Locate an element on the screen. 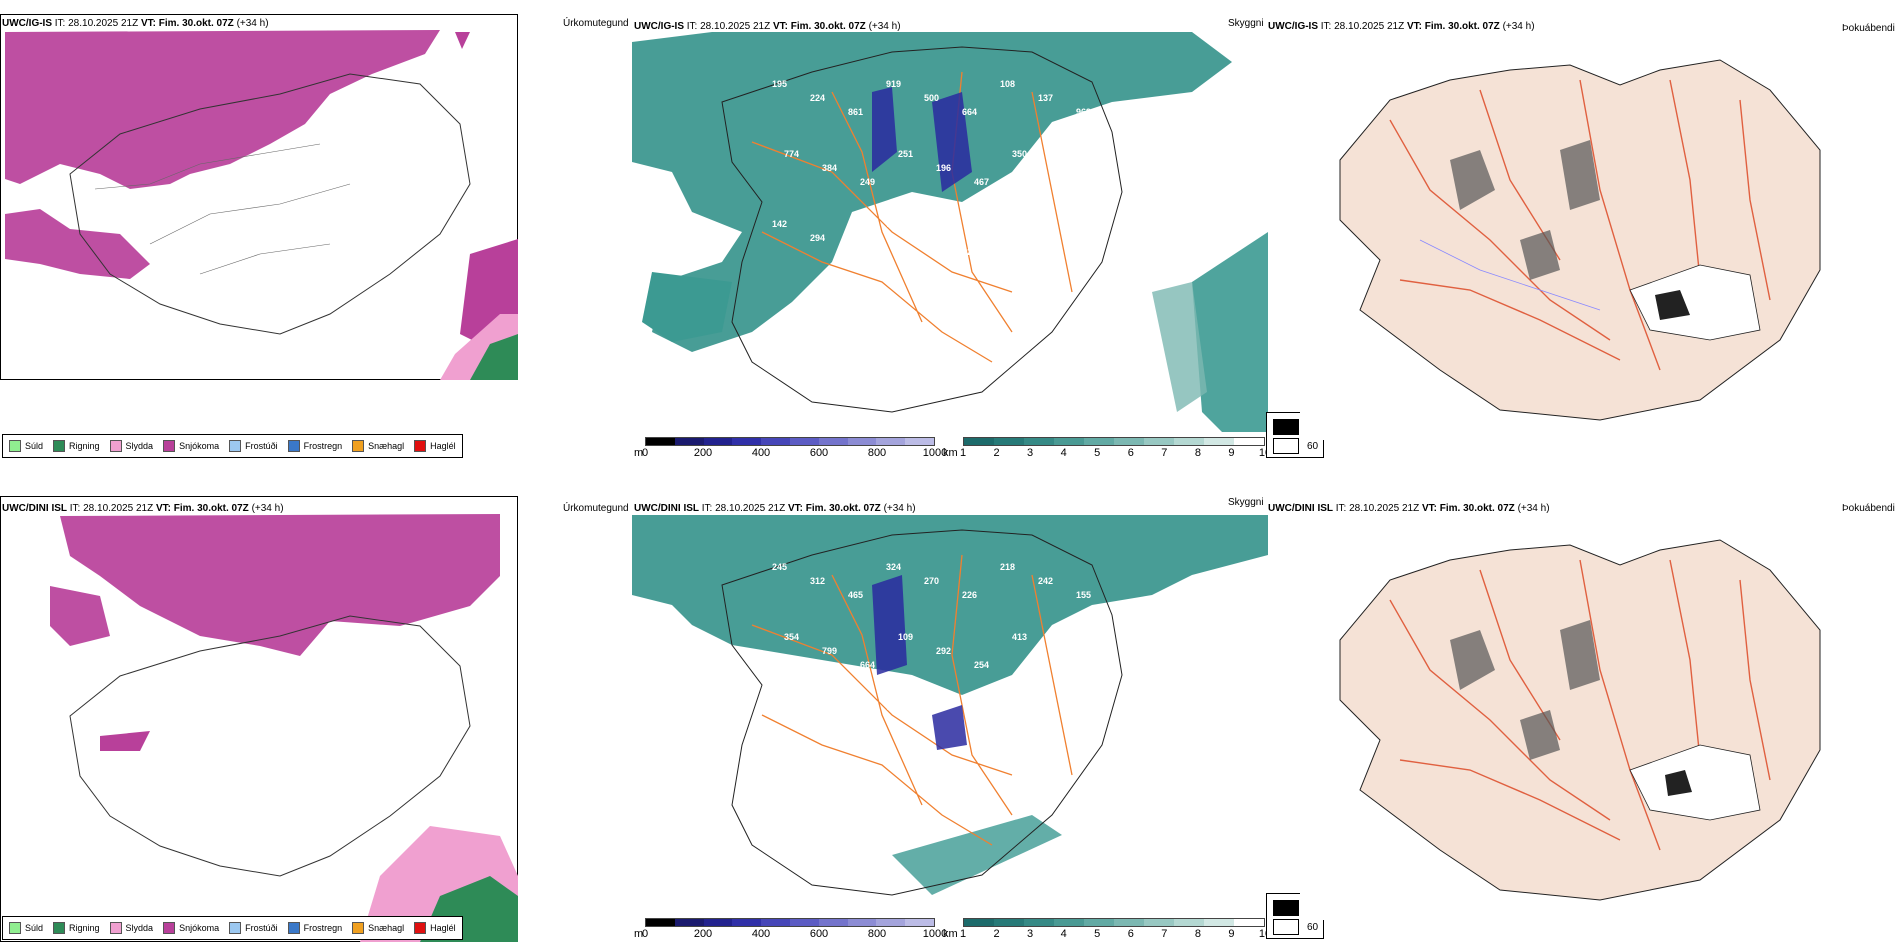  peak-label: 798 is located at coordinates (893, 224).